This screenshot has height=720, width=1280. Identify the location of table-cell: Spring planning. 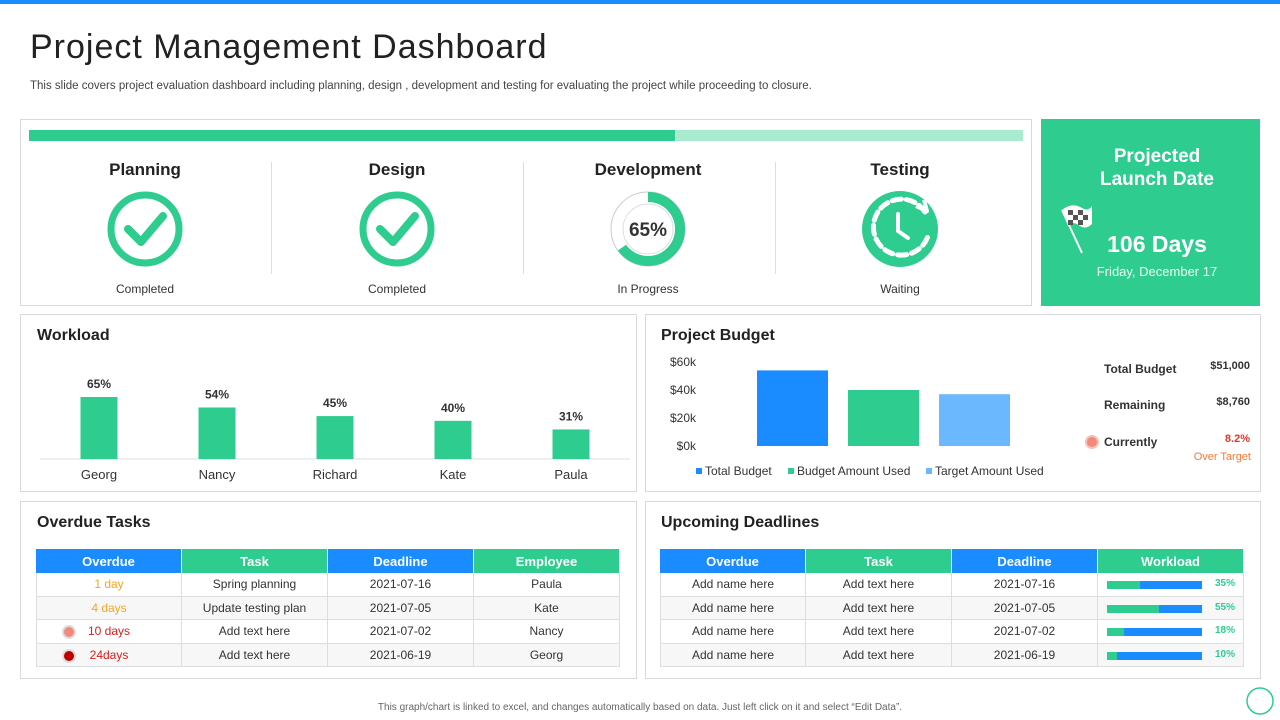
(255, 585).